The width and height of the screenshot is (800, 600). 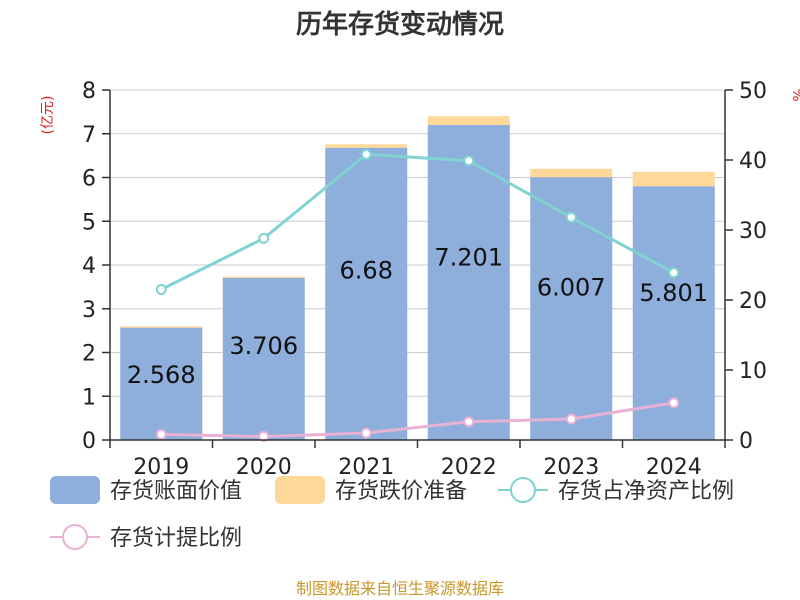 I want to click on legend-label: 存货账面价值, so click(x=176, y=491).